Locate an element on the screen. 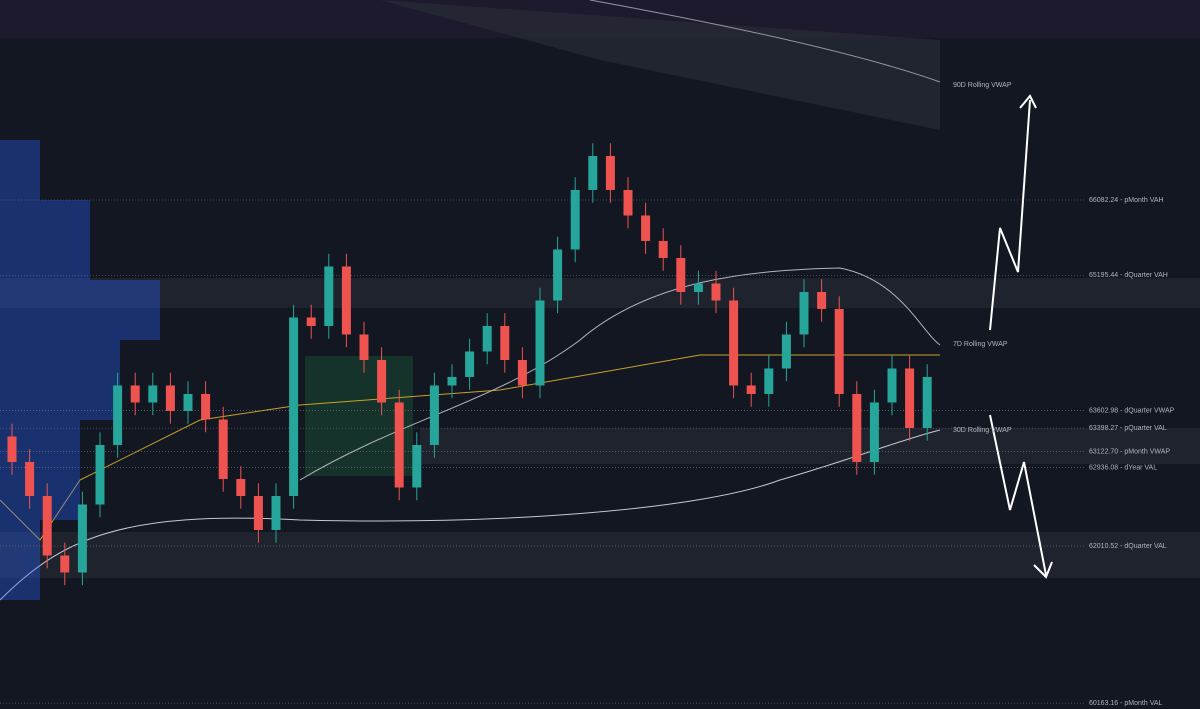 Image resolution: width=1200 pixels, height=709 pixels. vwap-line-90d is located at coordinates (765, 41).